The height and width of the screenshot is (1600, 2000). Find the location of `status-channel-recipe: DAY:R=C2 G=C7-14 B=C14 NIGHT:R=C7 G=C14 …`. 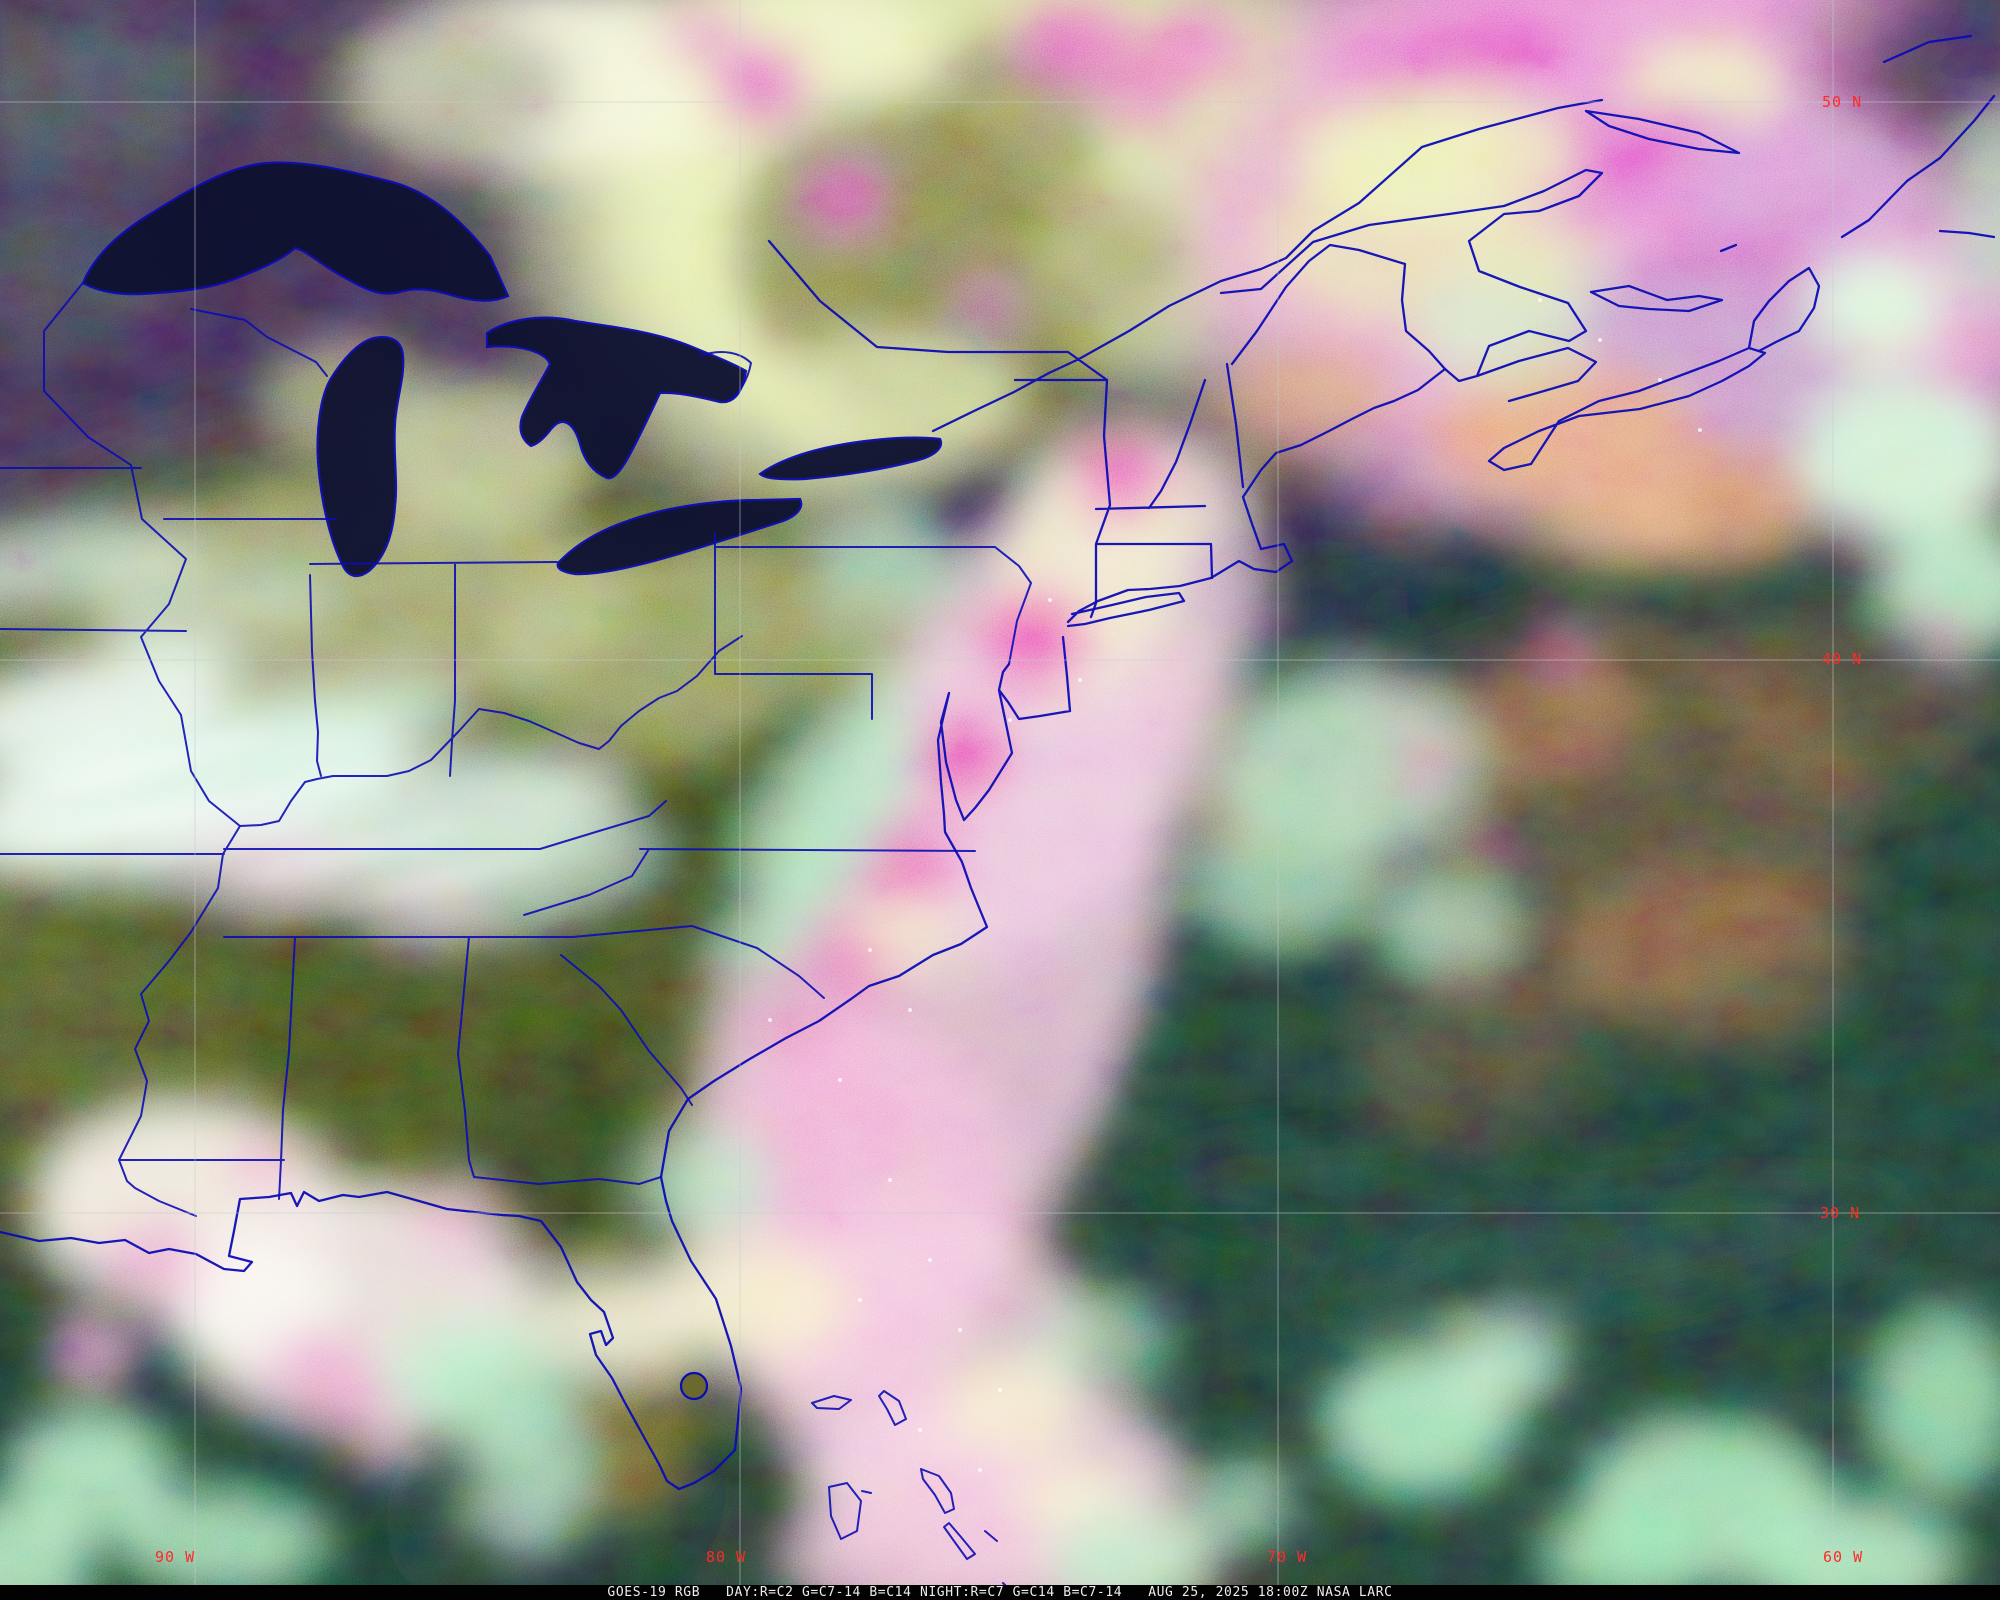

status-channel-recipe: DAY:R=C2 G=C7-14 B=C14 NIGHT:R=C7 G=C14 … is located at coordinates (924, 1592).